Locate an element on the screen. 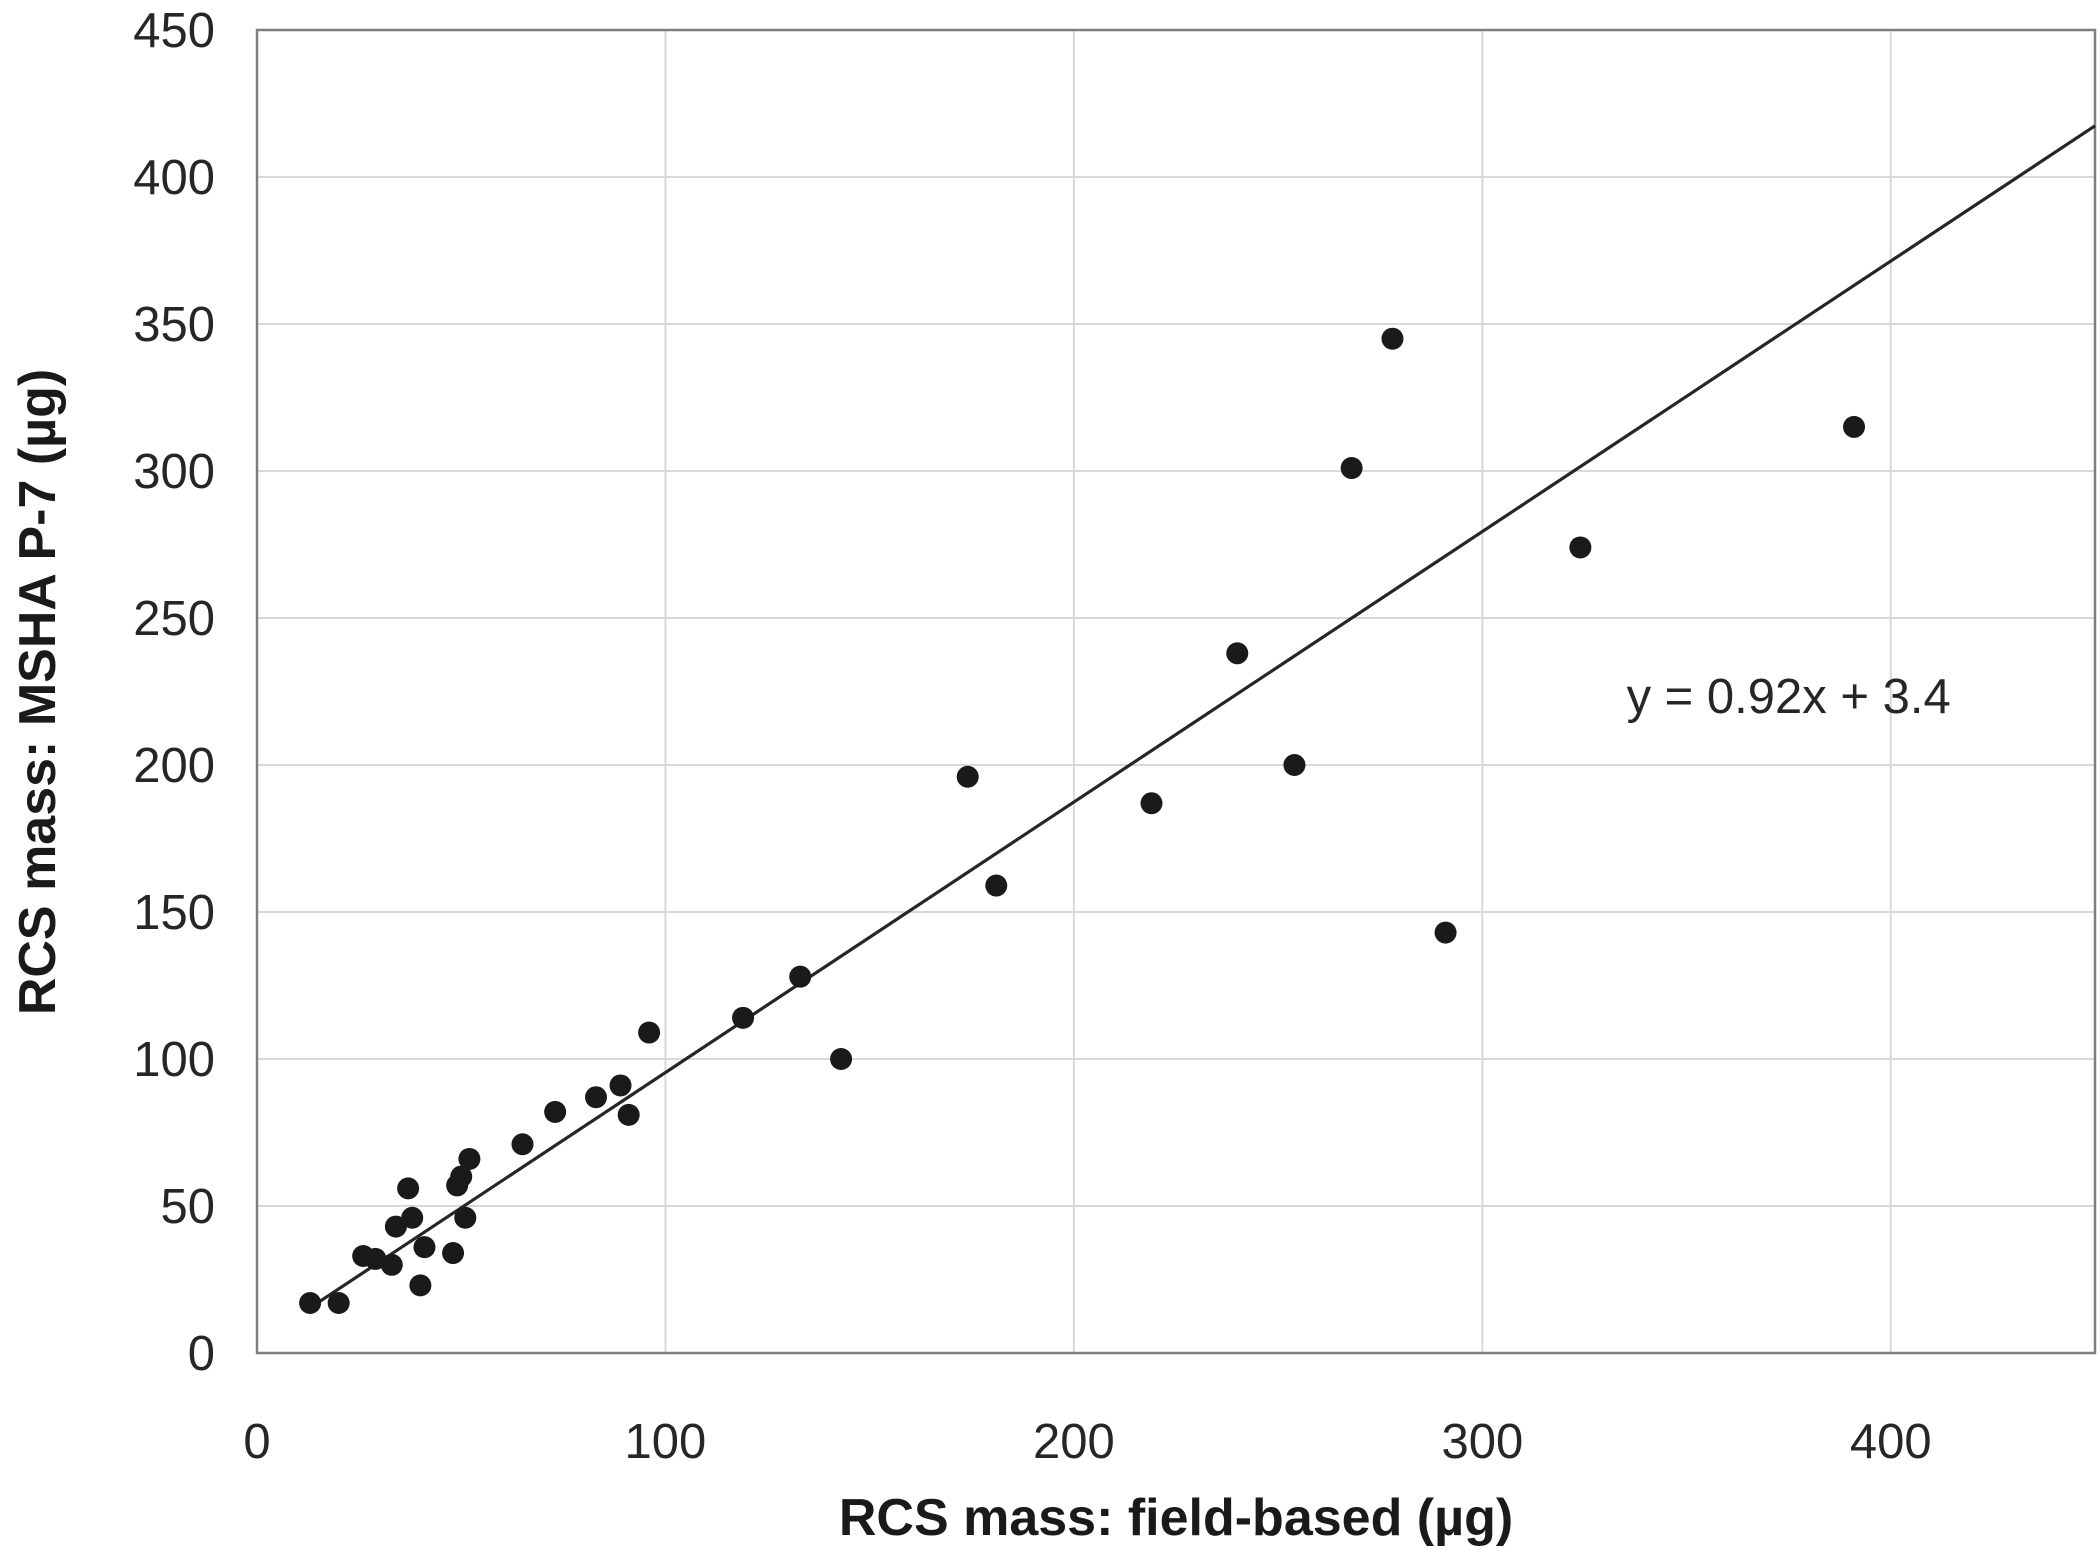  y-tick-label: 450 is located at coordinates (174, 31).